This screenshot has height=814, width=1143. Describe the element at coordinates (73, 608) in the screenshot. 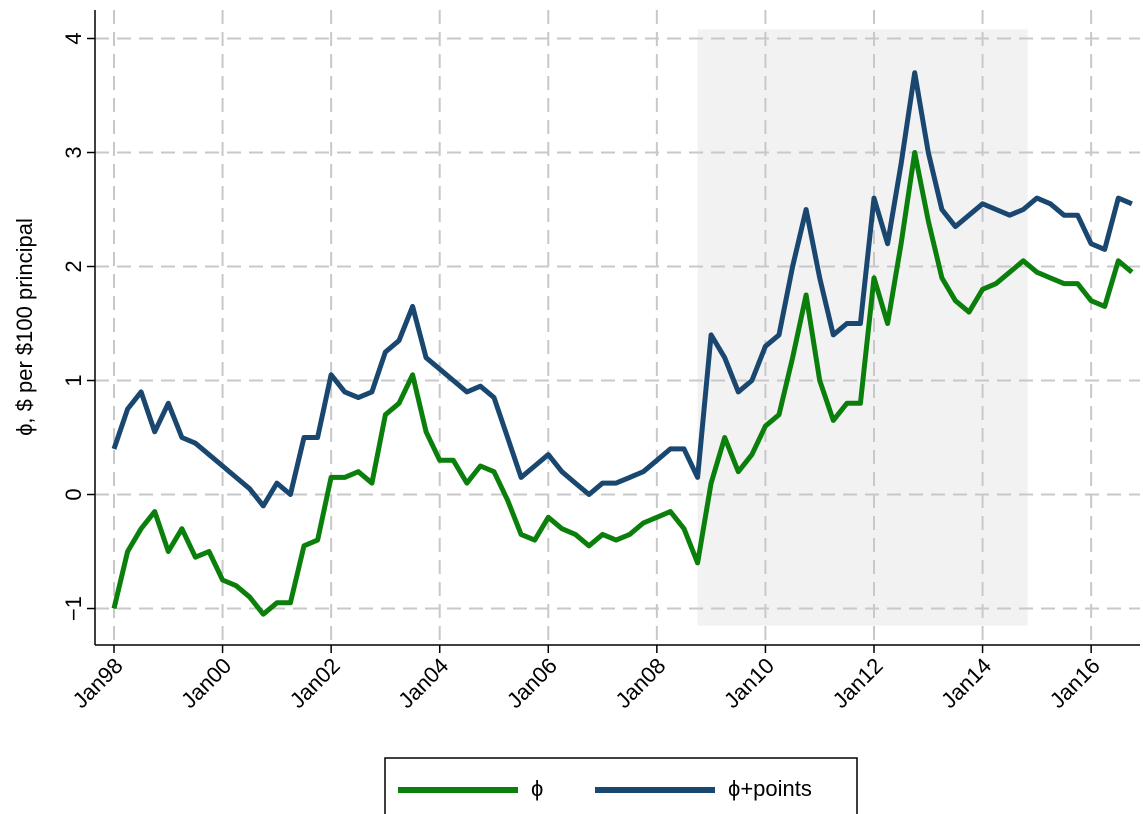

I see `y-tick-label: −1` at that location.